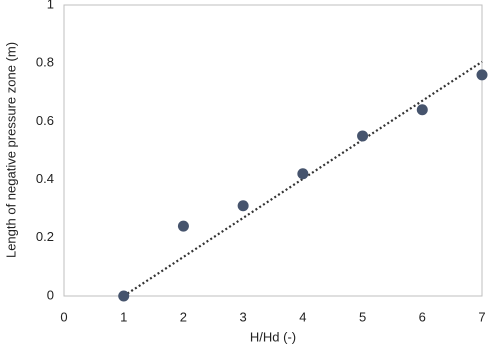 The image size is (500, 350). I want to click on x-tick-label: 0, so click(63, 316).